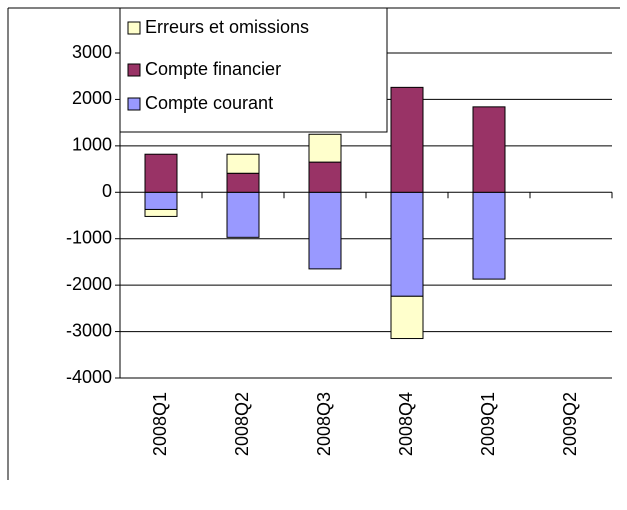 This screenshot has width=627, height=510. Describe the element at coordinates (227, 27) in the screenshot. I see `legend-label: Erreurs et omissions` at that location.